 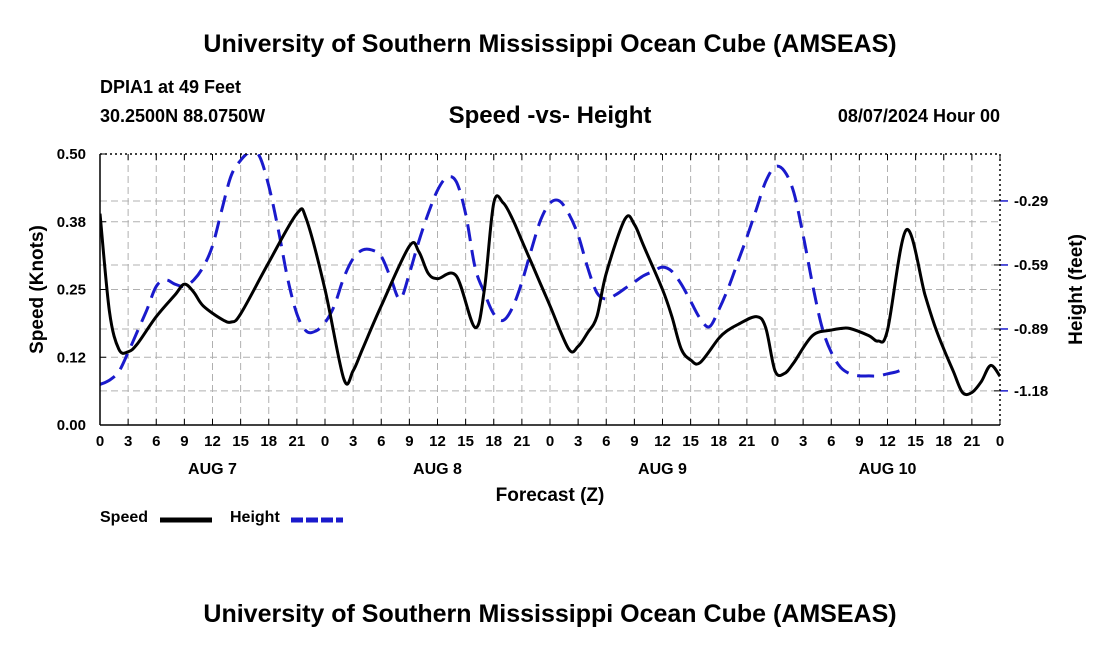 What do you see at coordinates (171, 87) in the screenshot?
I see `station-label: DPIA1 at 49 Feet` at bounding box center [171, 87].